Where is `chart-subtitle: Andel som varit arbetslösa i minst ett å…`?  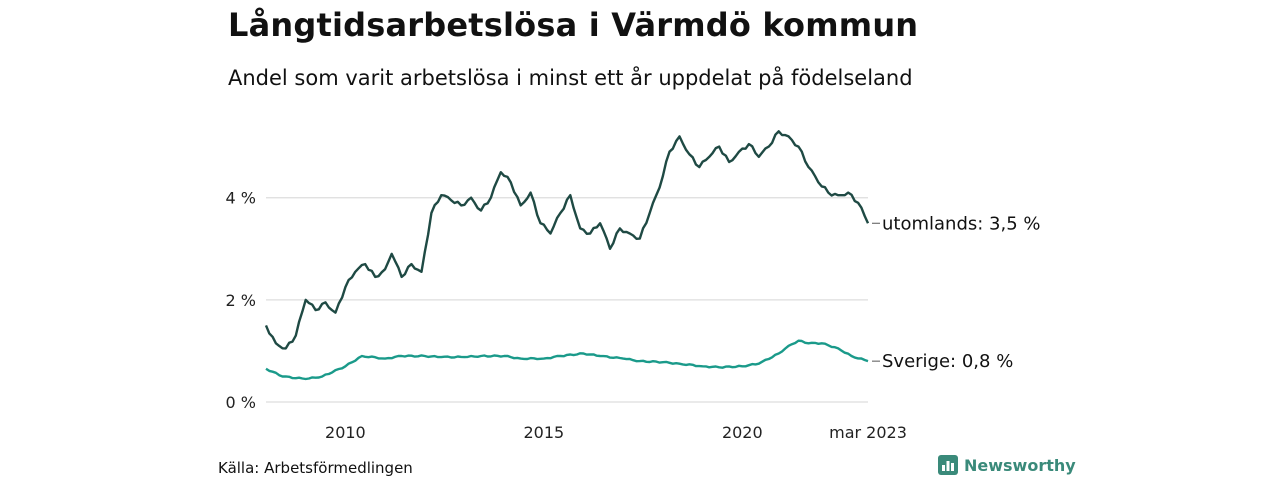
chart-subtitle: Andel som varit arbetslösa i minst ett å… is located at coordinates (570, 78).